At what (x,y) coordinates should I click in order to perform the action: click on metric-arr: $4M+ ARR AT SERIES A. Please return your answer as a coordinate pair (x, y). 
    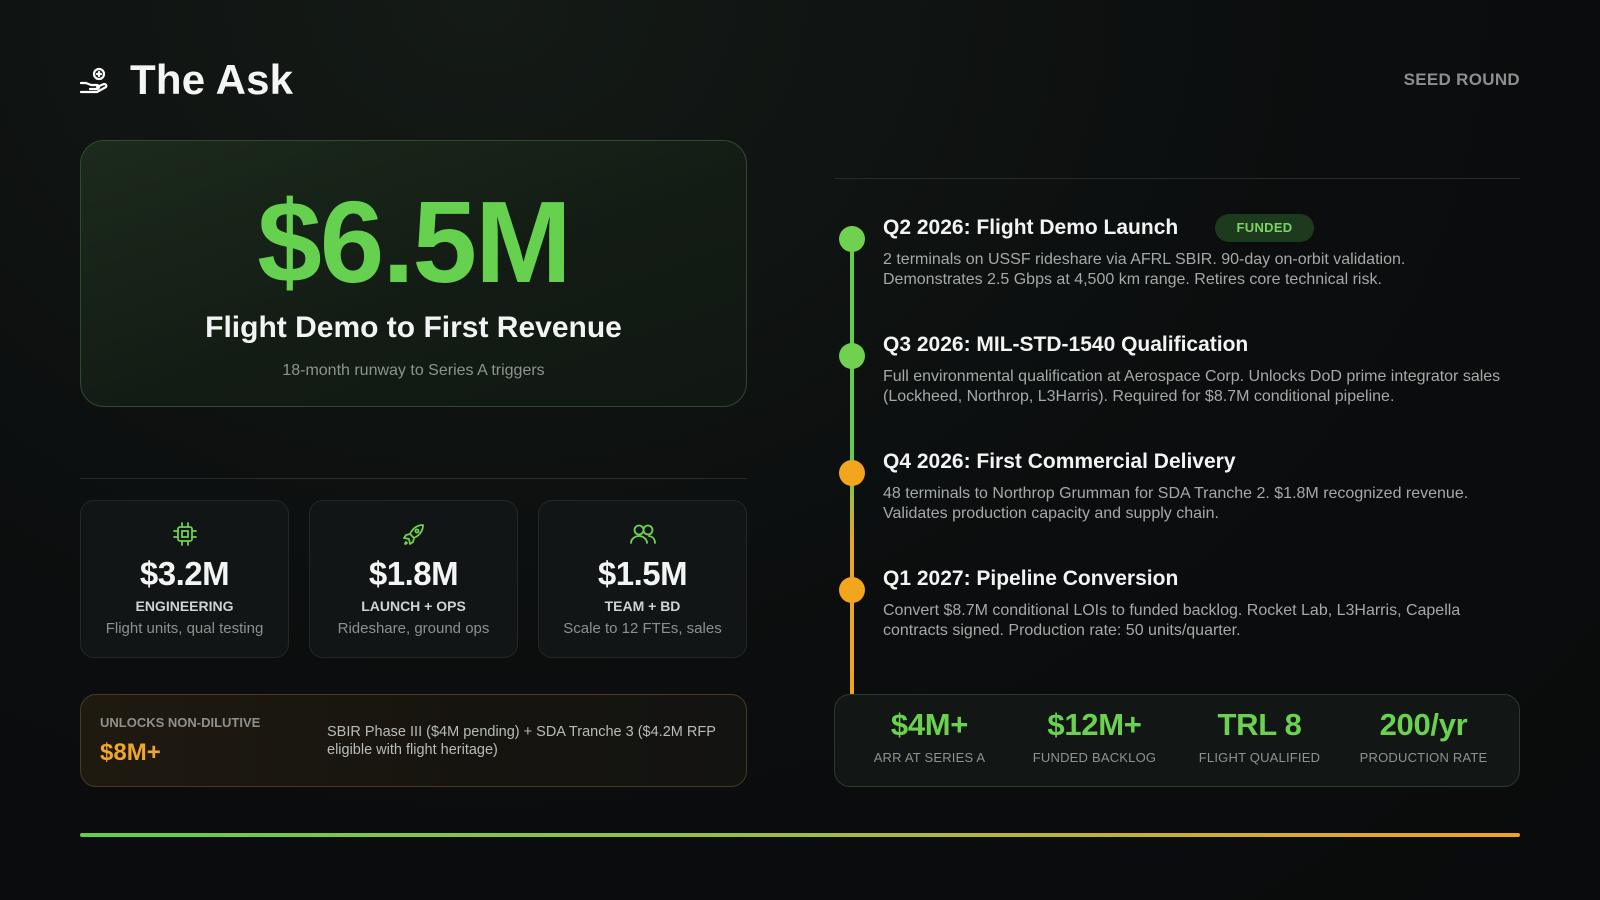
    Looking at the image, I should click on (929, 736).